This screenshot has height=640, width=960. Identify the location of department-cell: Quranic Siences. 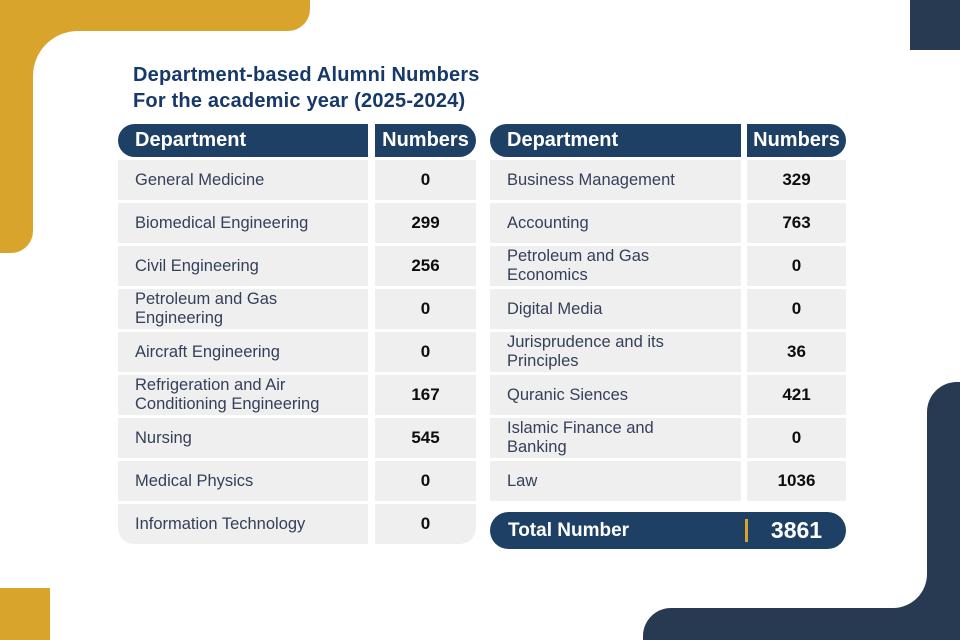
(615, 395).